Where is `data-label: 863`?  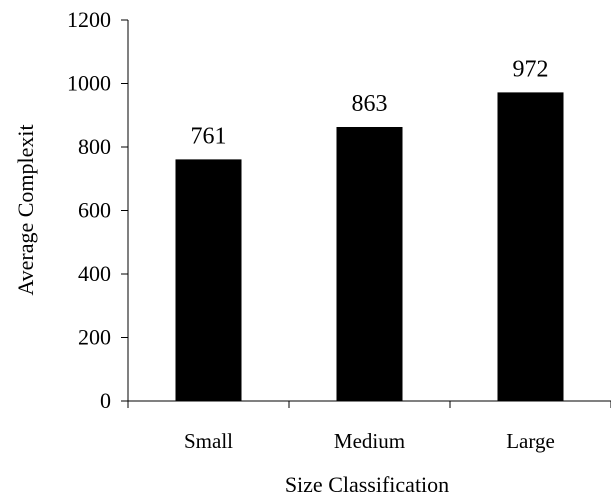
data-label: 863 is located at coordinates (370, 104).